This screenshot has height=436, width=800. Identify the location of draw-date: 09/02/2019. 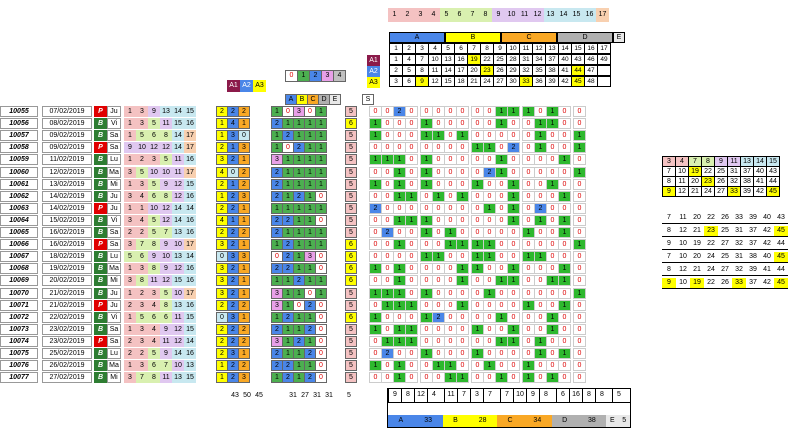
(67, 136).